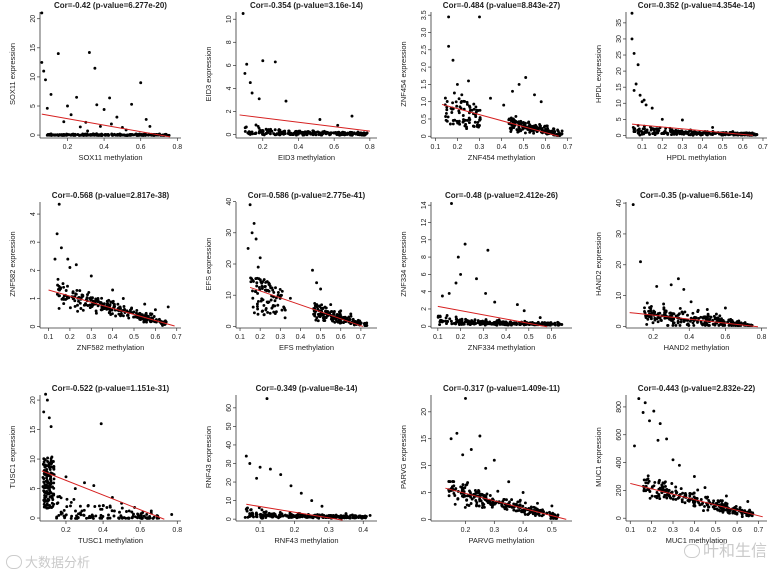 This screenshot has width=779, height=575. What do you see at coordinates (734, 551) in the screenshot?
I see `watermark-right-text: 叶和生信` at bounding box center [734, 551].